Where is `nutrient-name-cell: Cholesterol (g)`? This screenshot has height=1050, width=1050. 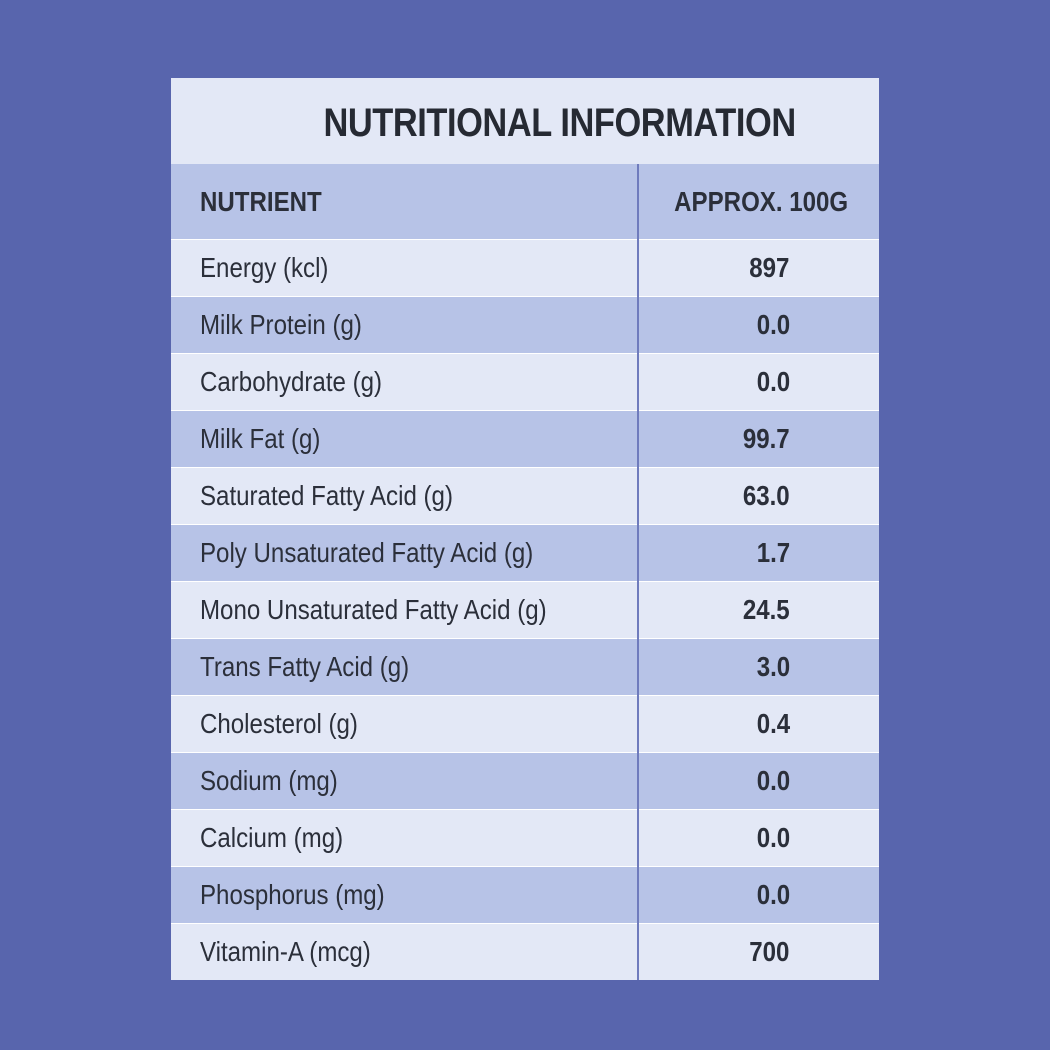
nutrient-name-cell: Cholesterol (g) is located at coordinates (405, 724).